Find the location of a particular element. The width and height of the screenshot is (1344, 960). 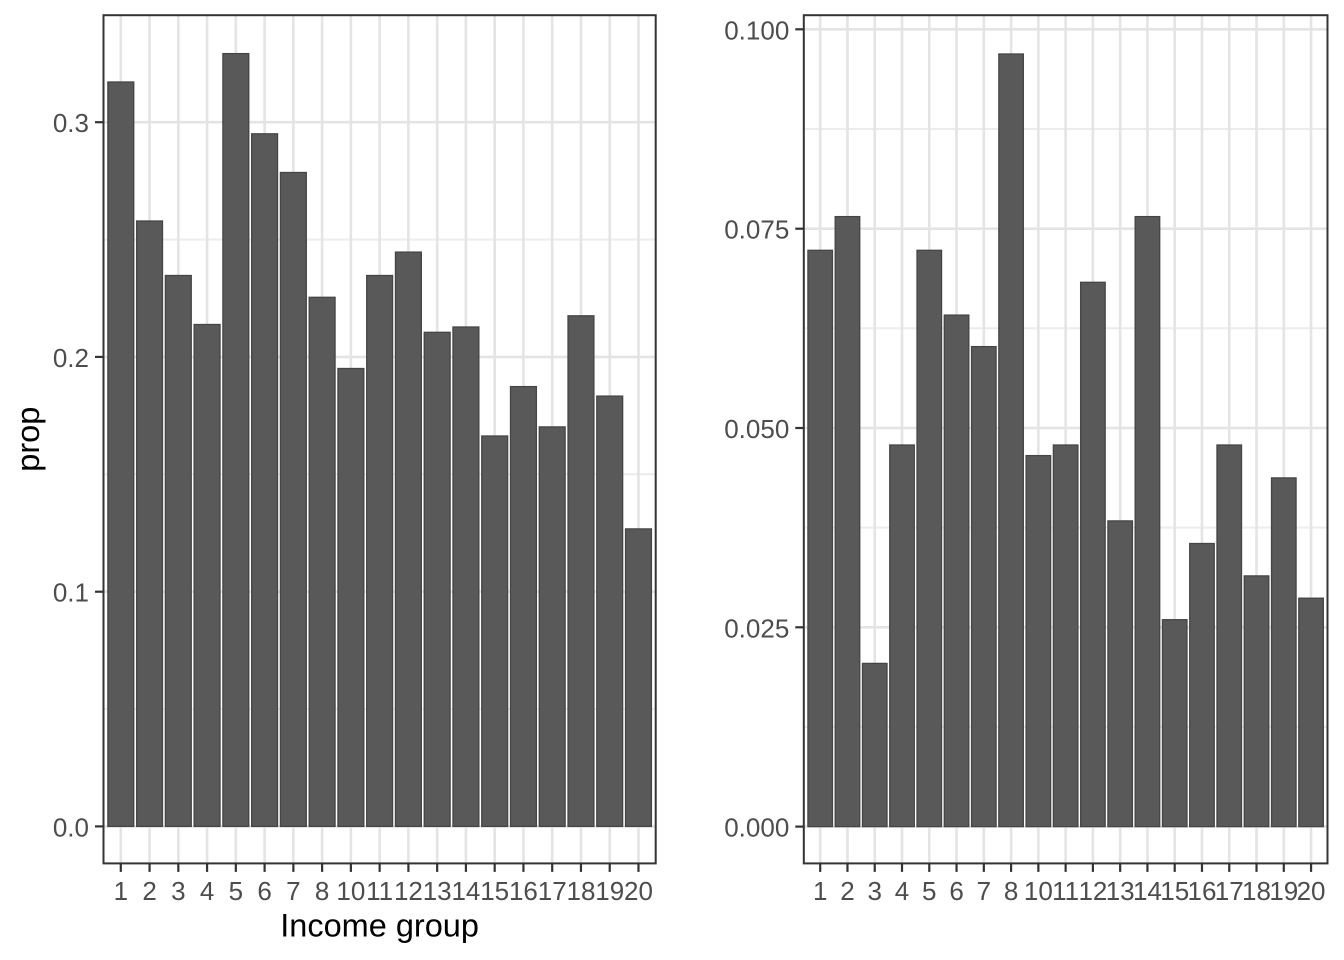

svg-text: 0.050 is located at coordinates (756, 429).